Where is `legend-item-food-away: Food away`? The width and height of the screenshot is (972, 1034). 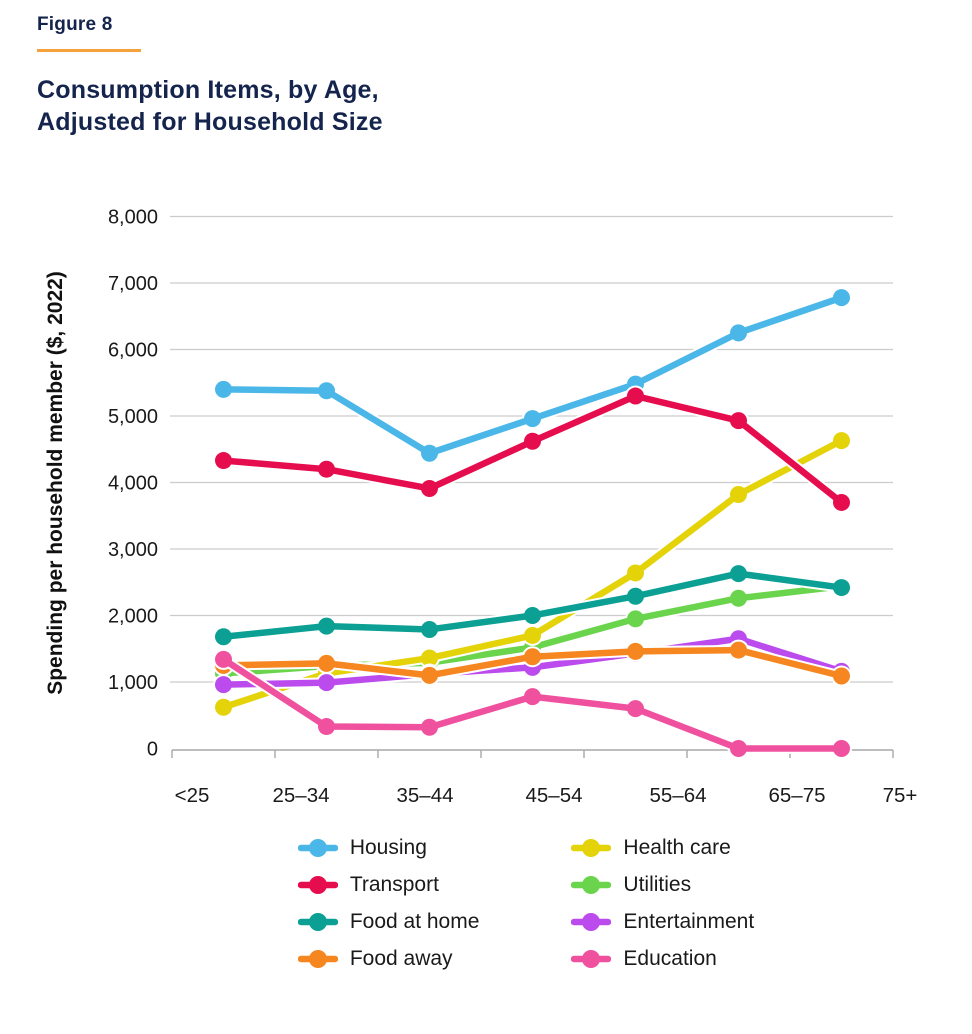 legend-item-food-away: Food away is located at coordinates (388, 958).